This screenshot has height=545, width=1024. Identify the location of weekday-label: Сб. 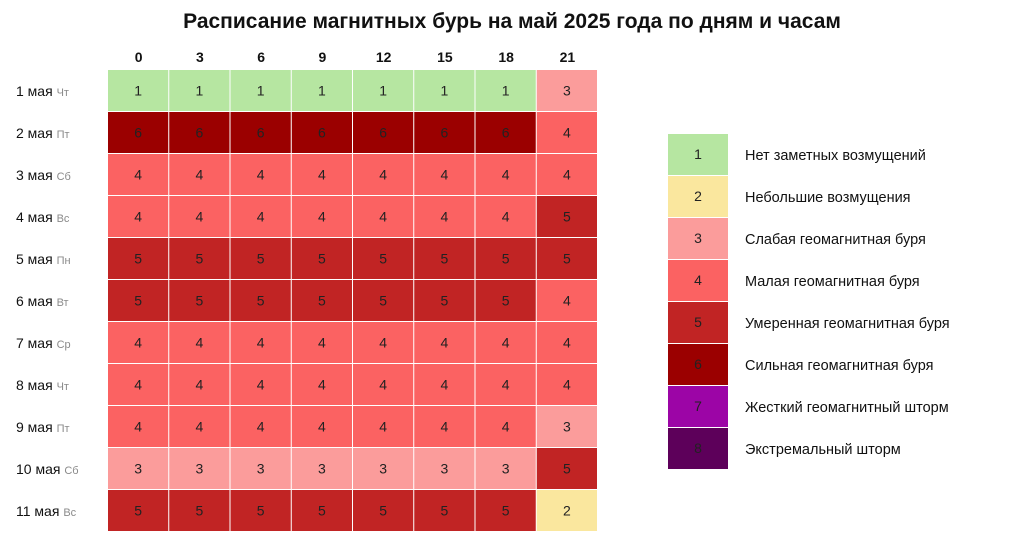
(64, 177).